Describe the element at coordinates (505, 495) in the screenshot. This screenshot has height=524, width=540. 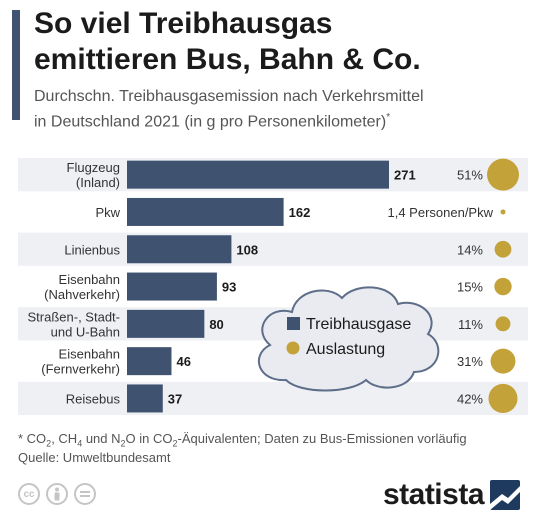
I see `statista-logo-icon` at that location.